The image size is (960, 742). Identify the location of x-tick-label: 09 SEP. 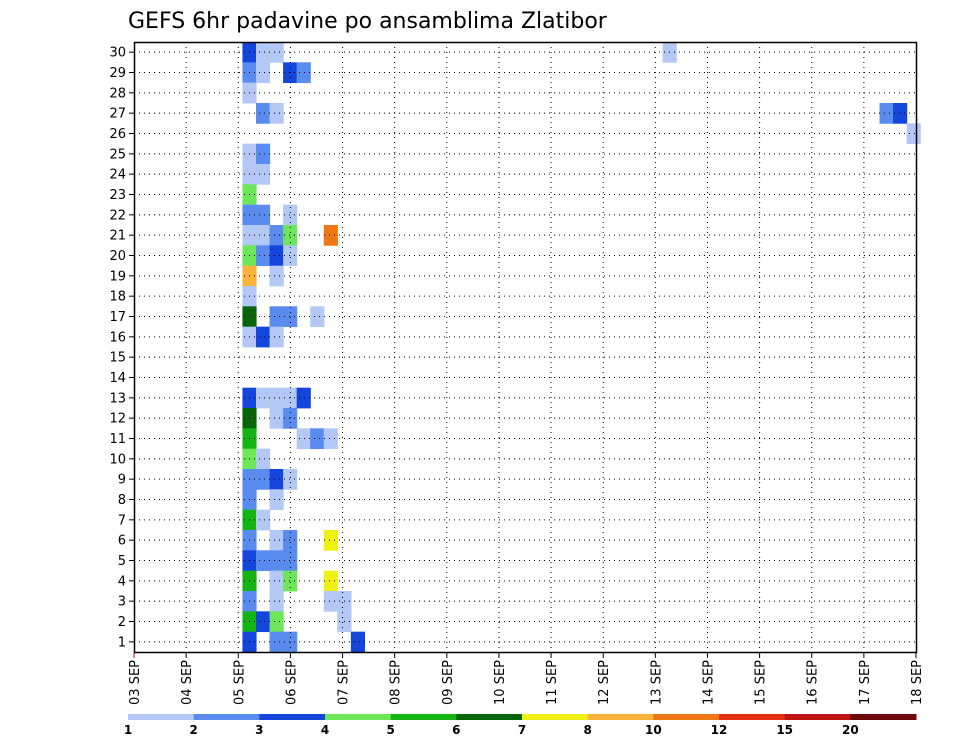
(448, 682).